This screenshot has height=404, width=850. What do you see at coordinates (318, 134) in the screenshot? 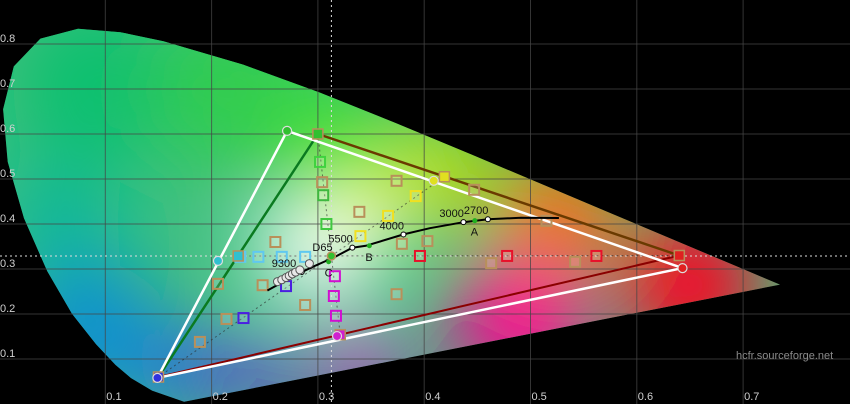
I see `reference-green-target` at bounding box center [318, 134].